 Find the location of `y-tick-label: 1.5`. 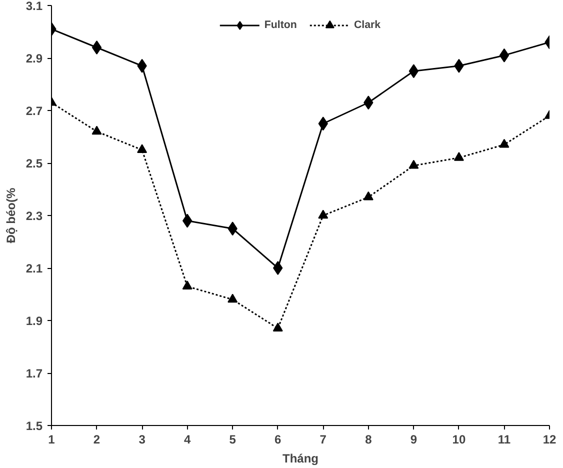

y-tick-label: 1.5 is located at coordinates (34, 426).